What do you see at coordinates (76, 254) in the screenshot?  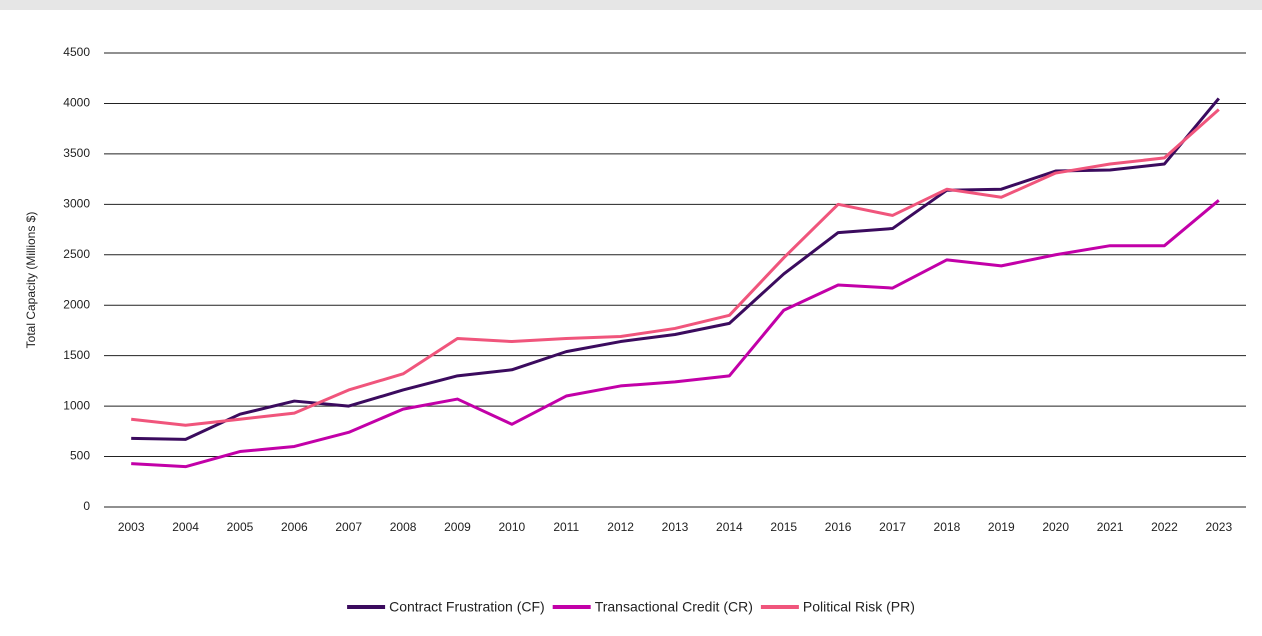 I see `y-tick-label: 2500` at bounding box center [76, 254].